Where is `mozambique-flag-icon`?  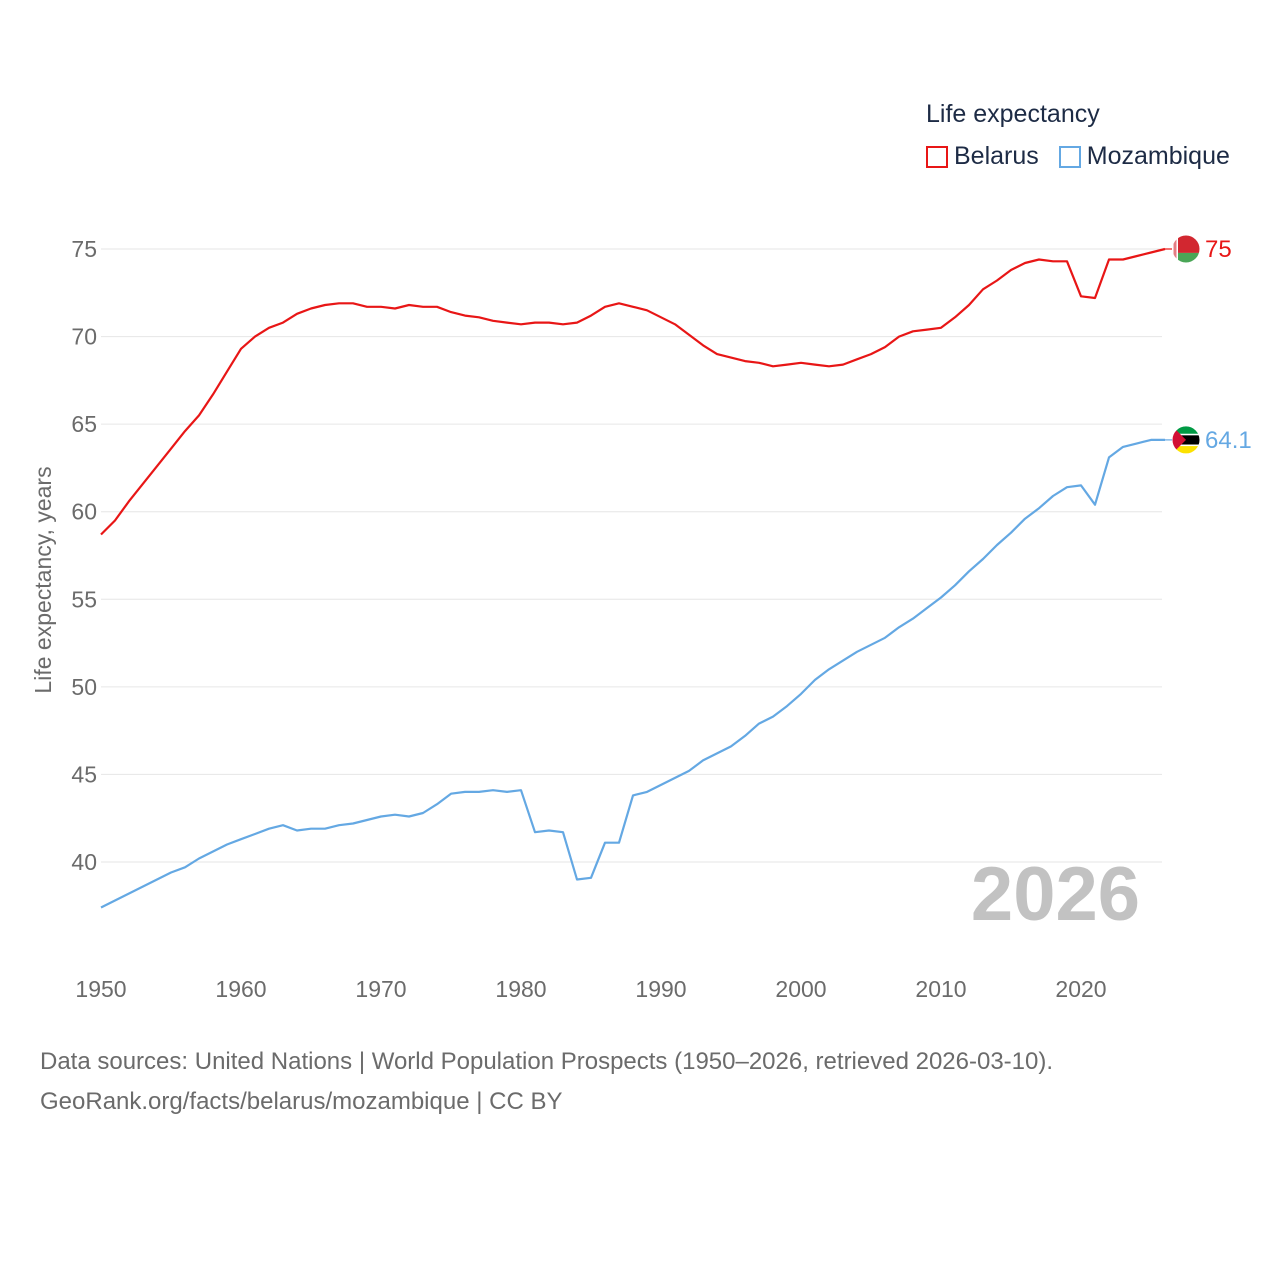
mozambique-flag-icon is located at coordinates (1186, 439).